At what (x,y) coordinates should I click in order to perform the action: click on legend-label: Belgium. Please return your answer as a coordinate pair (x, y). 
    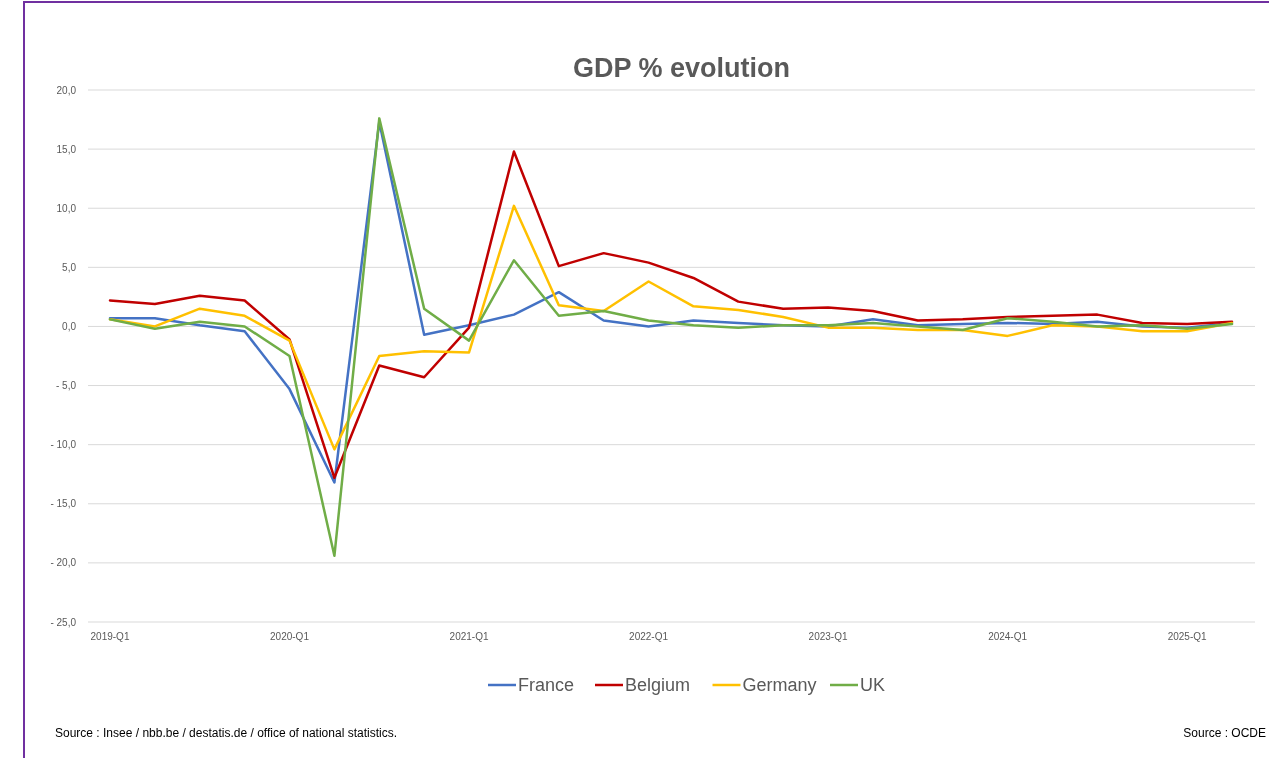
    Looking at the image, I should click on (658, 685).